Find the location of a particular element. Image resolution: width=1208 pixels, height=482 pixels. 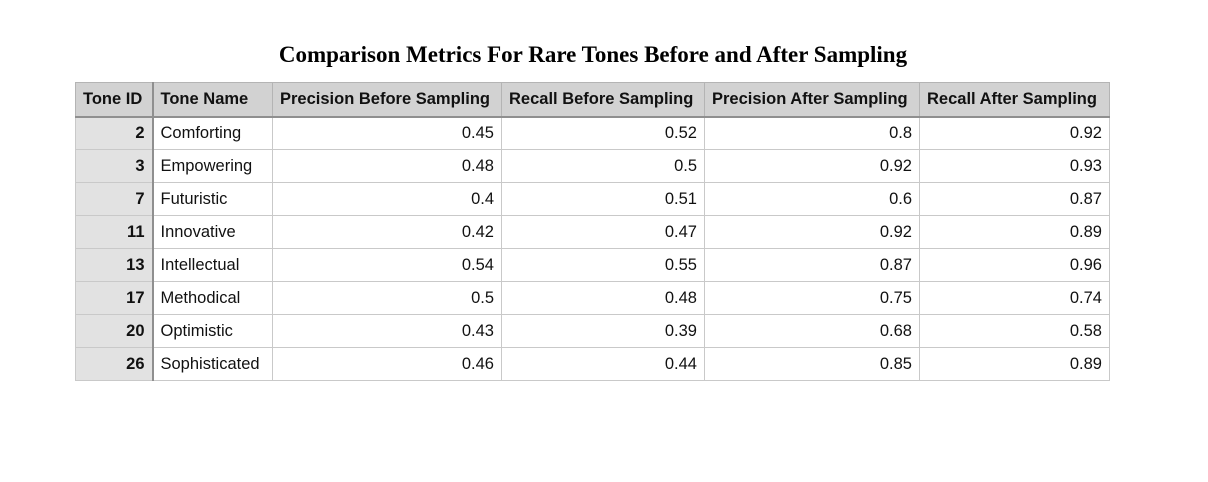

precision-before-cell: 0.54 is located at coordinates (387, 265).